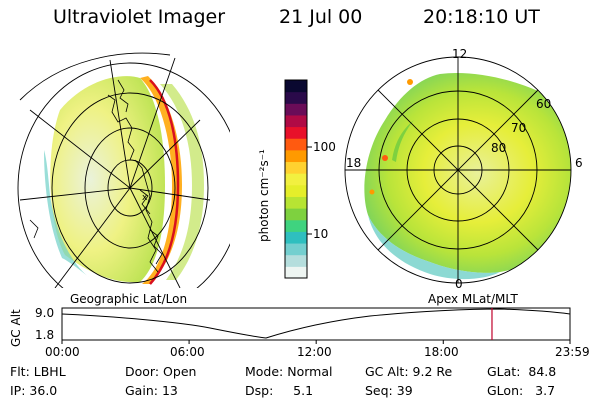 This screenshot has height=400, width=600. What do you see at coordinates (169, 390) in the screenshot?
I see `info-gain-value: 13` at bounding box center [169, 390].